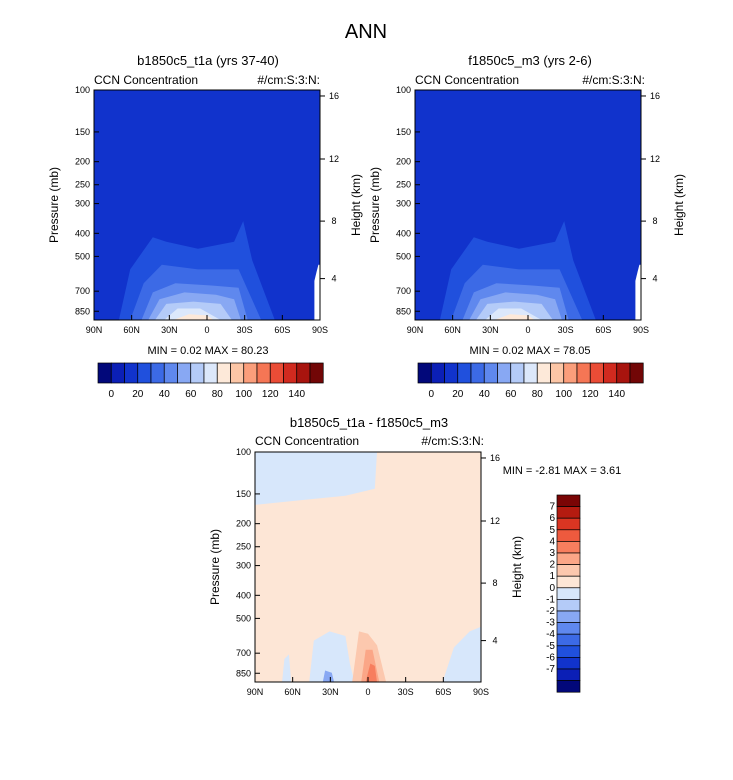 This screenshot has width=733, height=780. What do you see at coordinates (452, 441) in the screenshot?
I see `diff-units-label: #/cm:S:3:N:` at bounding box center [452, 441].